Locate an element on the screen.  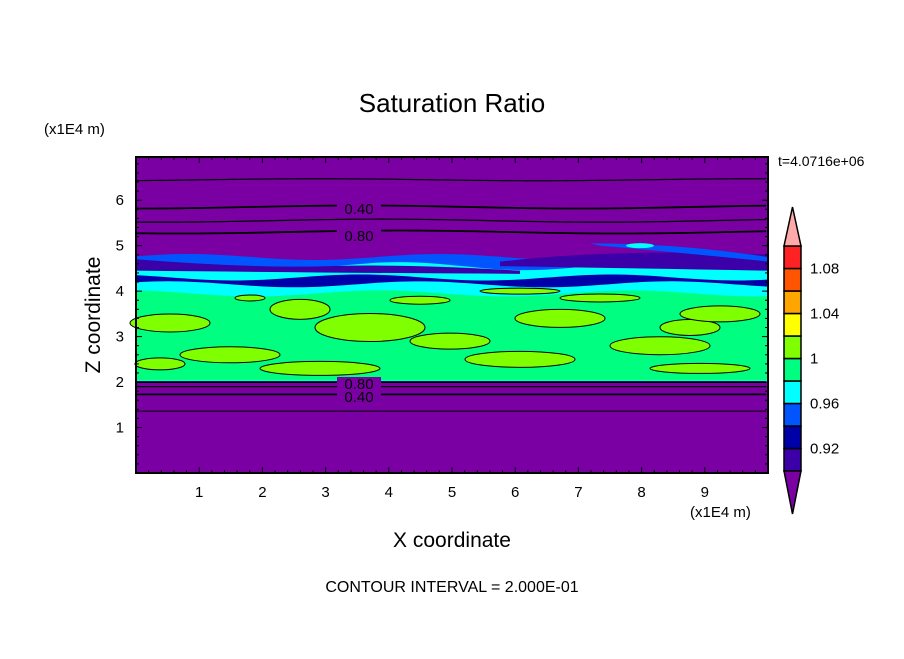
x-tick-label: 3 is located at coordinates (325, 492).